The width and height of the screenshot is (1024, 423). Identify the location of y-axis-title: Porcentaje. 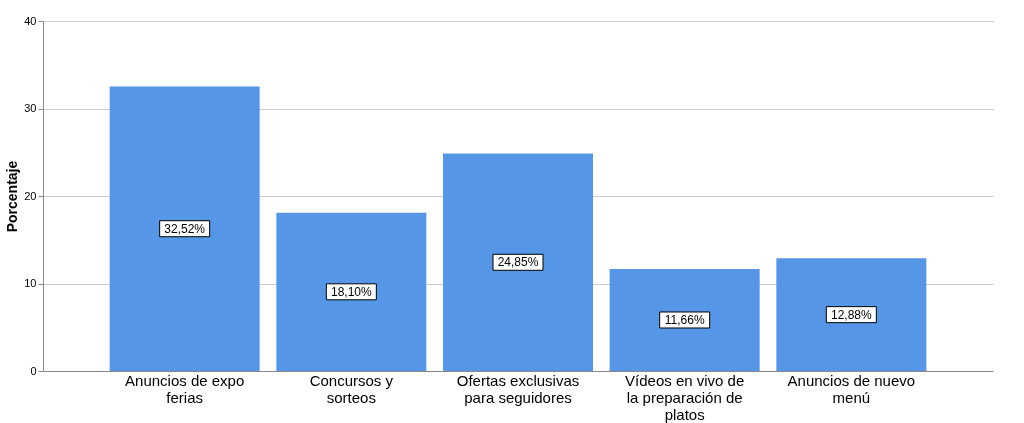
(12, 196).